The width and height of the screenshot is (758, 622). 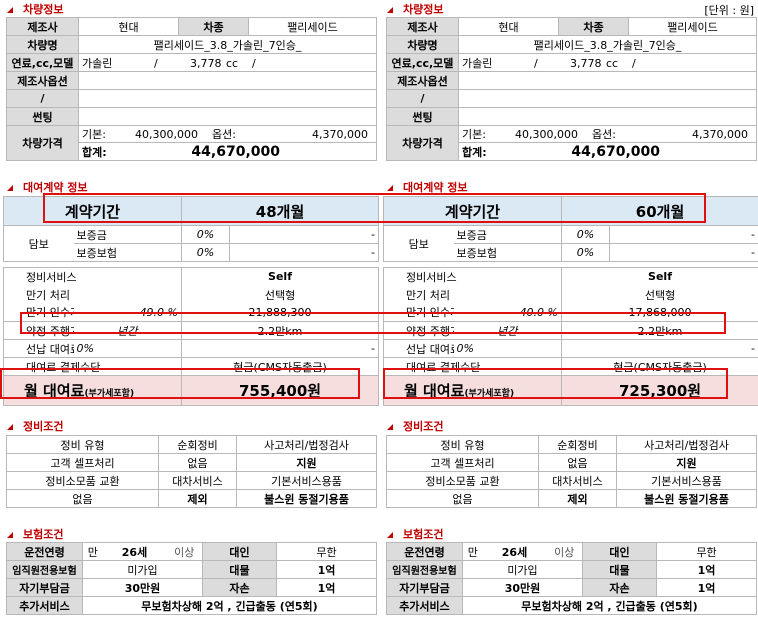 I want to click on period-label: 계약기간, so click(x=92, y=211).